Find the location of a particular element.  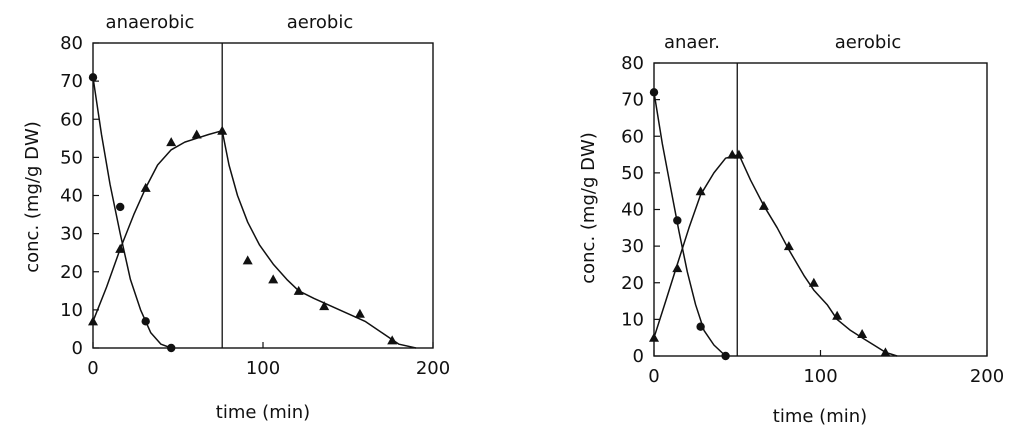

phase-label-anaerobic: anaerobic is located at coordinates (150, 22).